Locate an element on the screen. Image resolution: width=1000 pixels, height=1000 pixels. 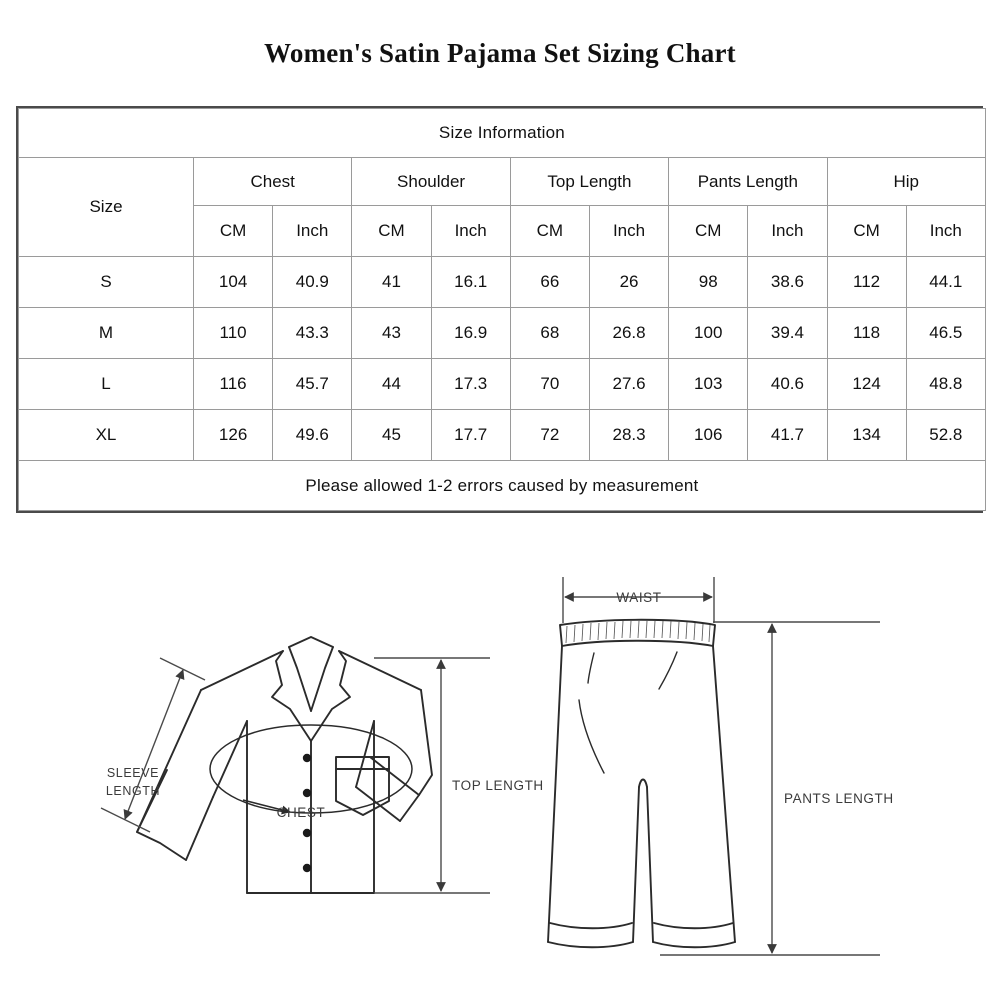
chest-ellipse-path is located at coordinates (311, 769).